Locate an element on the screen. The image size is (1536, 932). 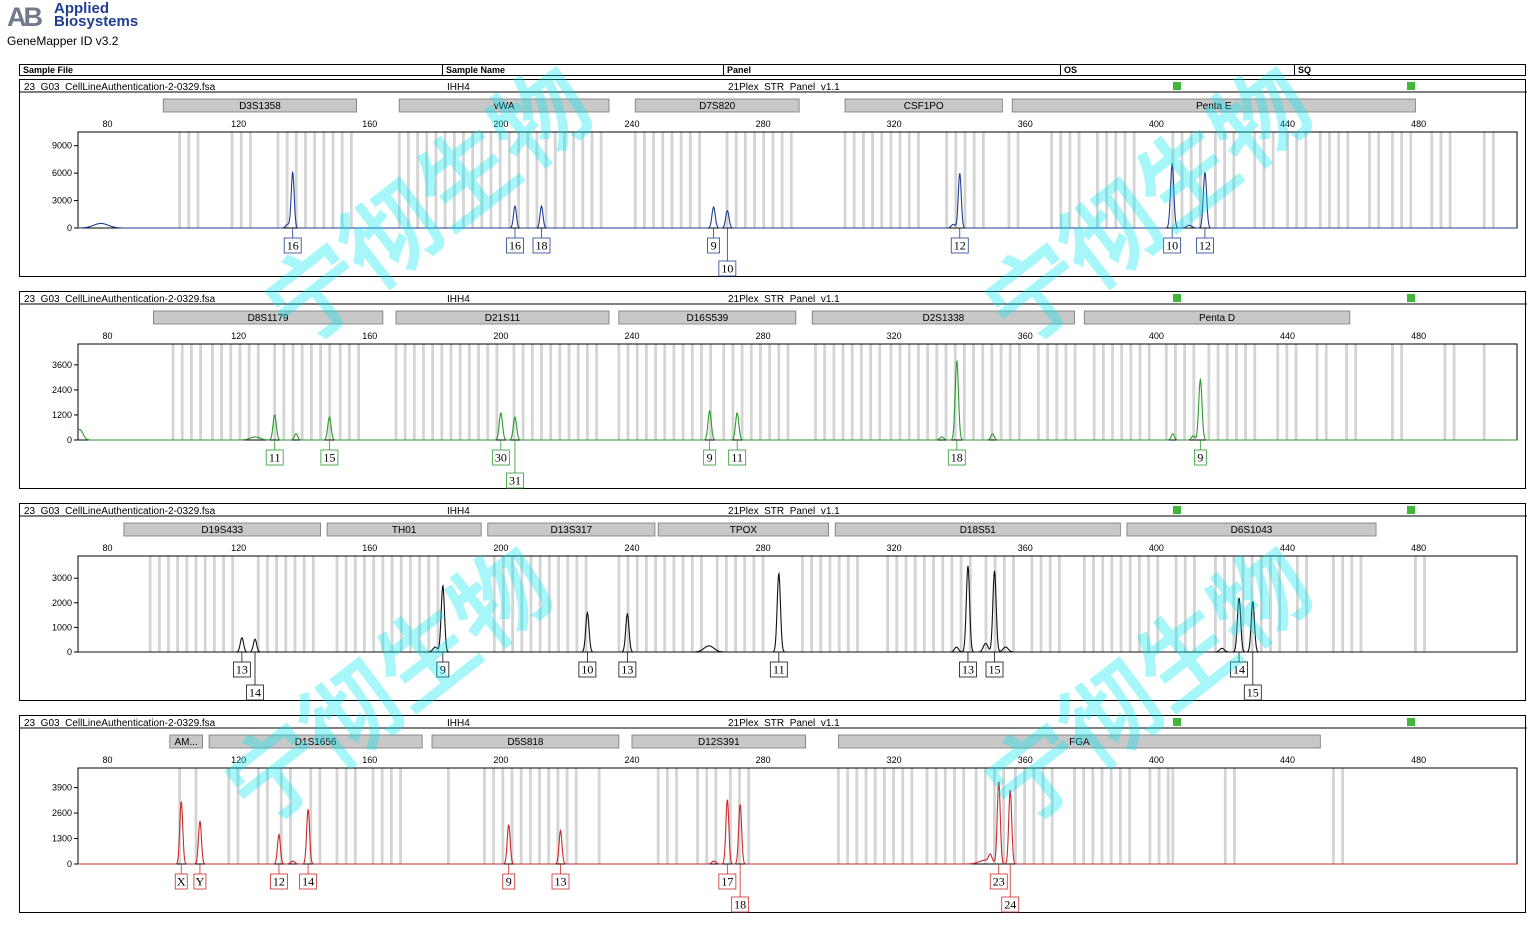
marker-label: D16S539 is located at coordinates (708, 318).